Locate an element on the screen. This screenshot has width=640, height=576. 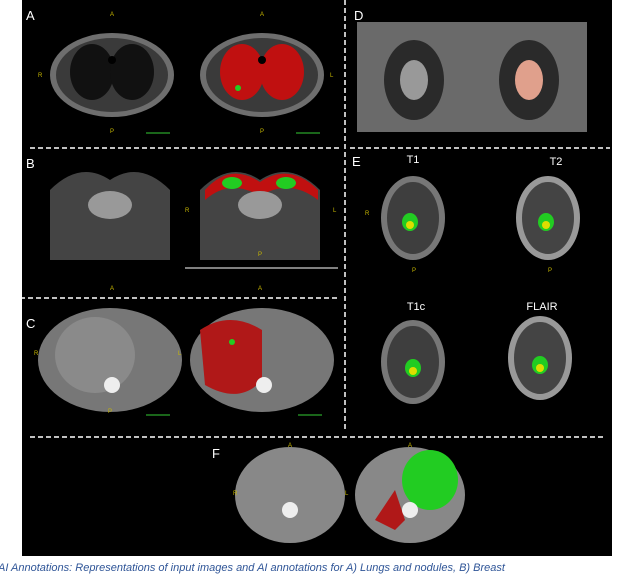
sequence-label: T1c is located at coordinates (416, 307).